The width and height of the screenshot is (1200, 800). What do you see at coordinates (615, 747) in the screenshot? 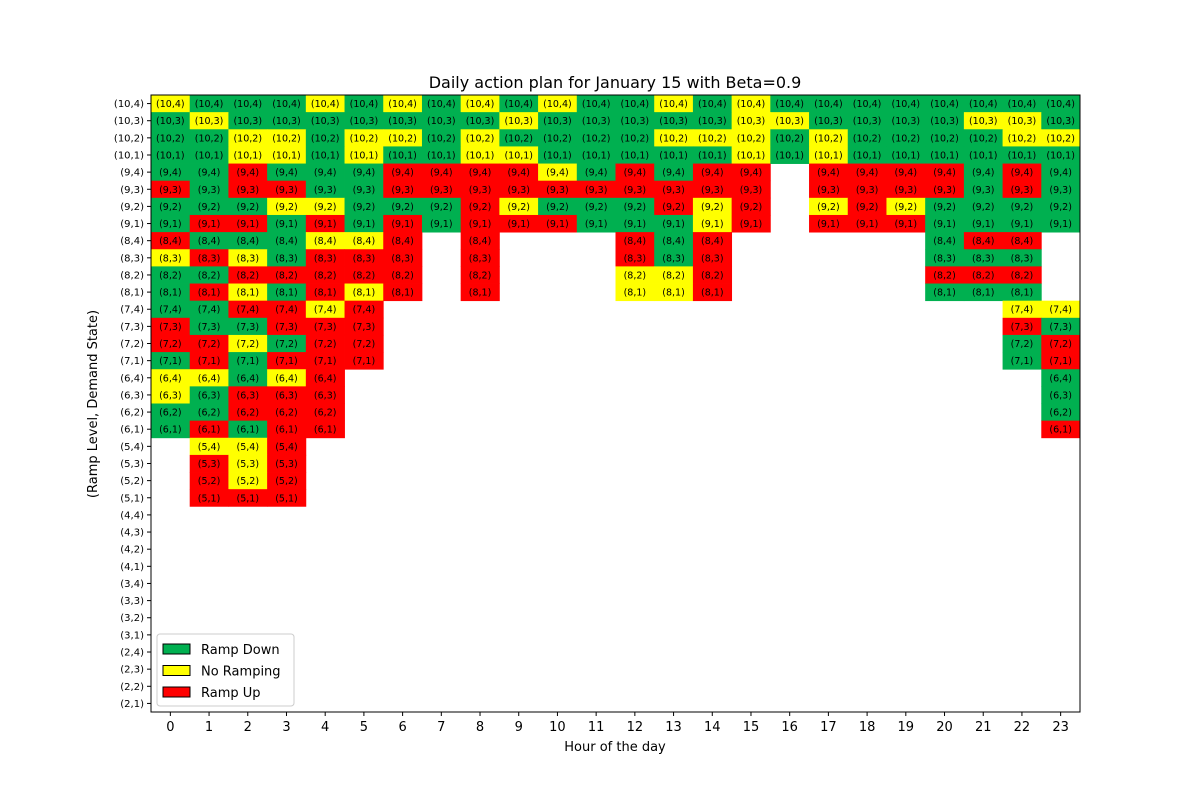
I see `x-axis-label: Hour of the day` at bounding box center [615, 747].